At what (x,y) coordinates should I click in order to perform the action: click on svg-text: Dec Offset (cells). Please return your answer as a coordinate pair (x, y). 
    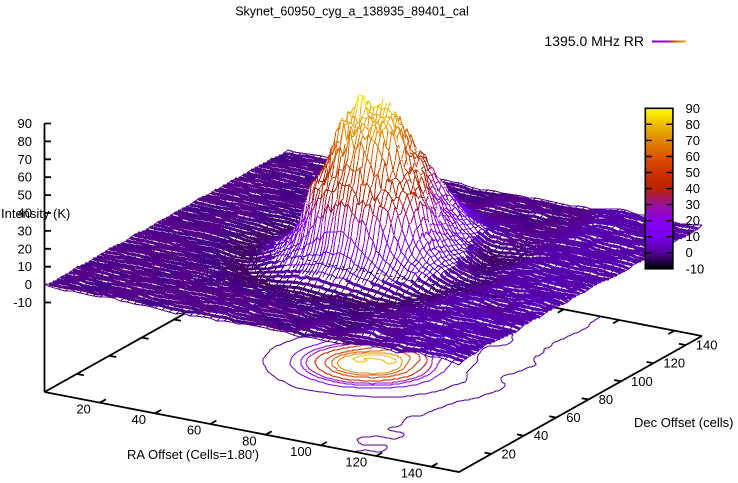
    Looking at the image, I should click on (683, 422).